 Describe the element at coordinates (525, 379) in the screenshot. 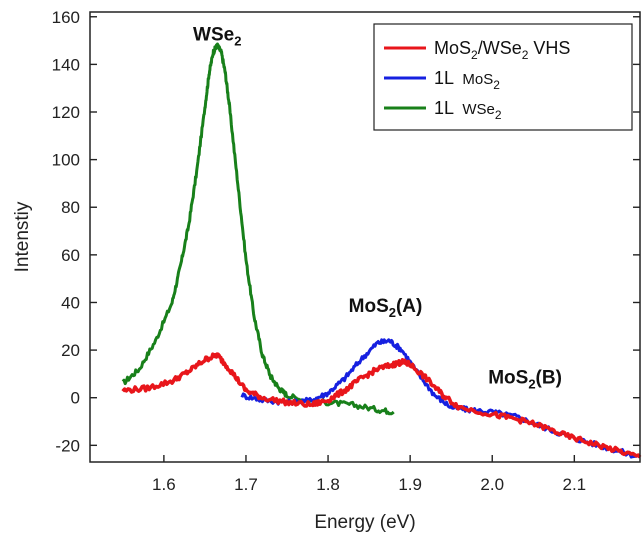

I see `peak-annotation: MoS2(B)` at that location.